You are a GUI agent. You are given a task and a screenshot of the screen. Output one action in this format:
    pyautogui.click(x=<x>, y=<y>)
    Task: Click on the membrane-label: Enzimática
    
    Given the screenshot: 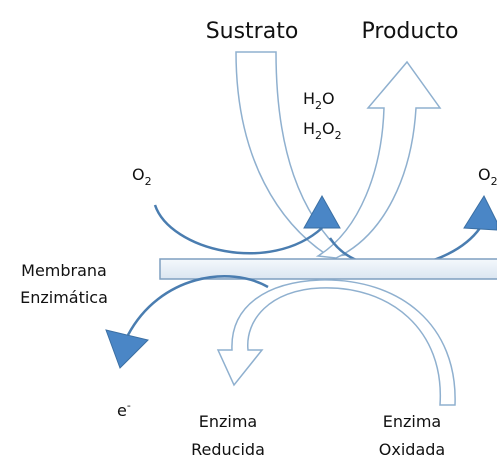 What is the action you would take?
    pyautogui.click(x=64, y=297)
    